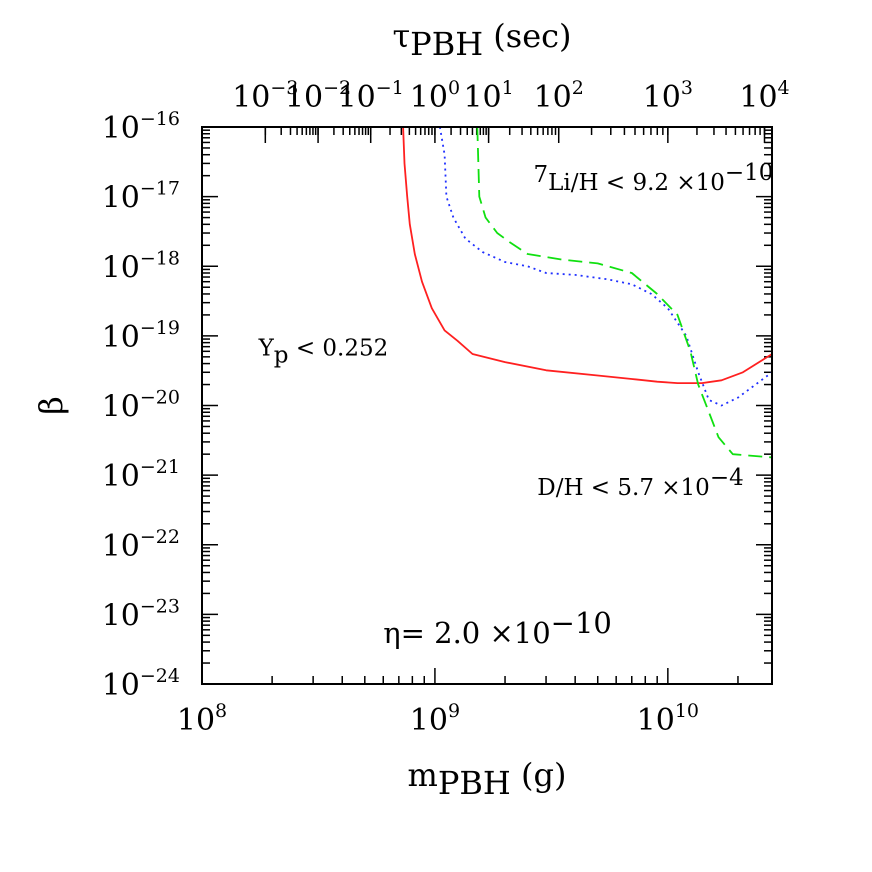 The width and height of the screenshot is (872, 872). Describe the element at coordinates (578, 88) in the screenshot. I see `top-tick-exponent: 2` at that location.